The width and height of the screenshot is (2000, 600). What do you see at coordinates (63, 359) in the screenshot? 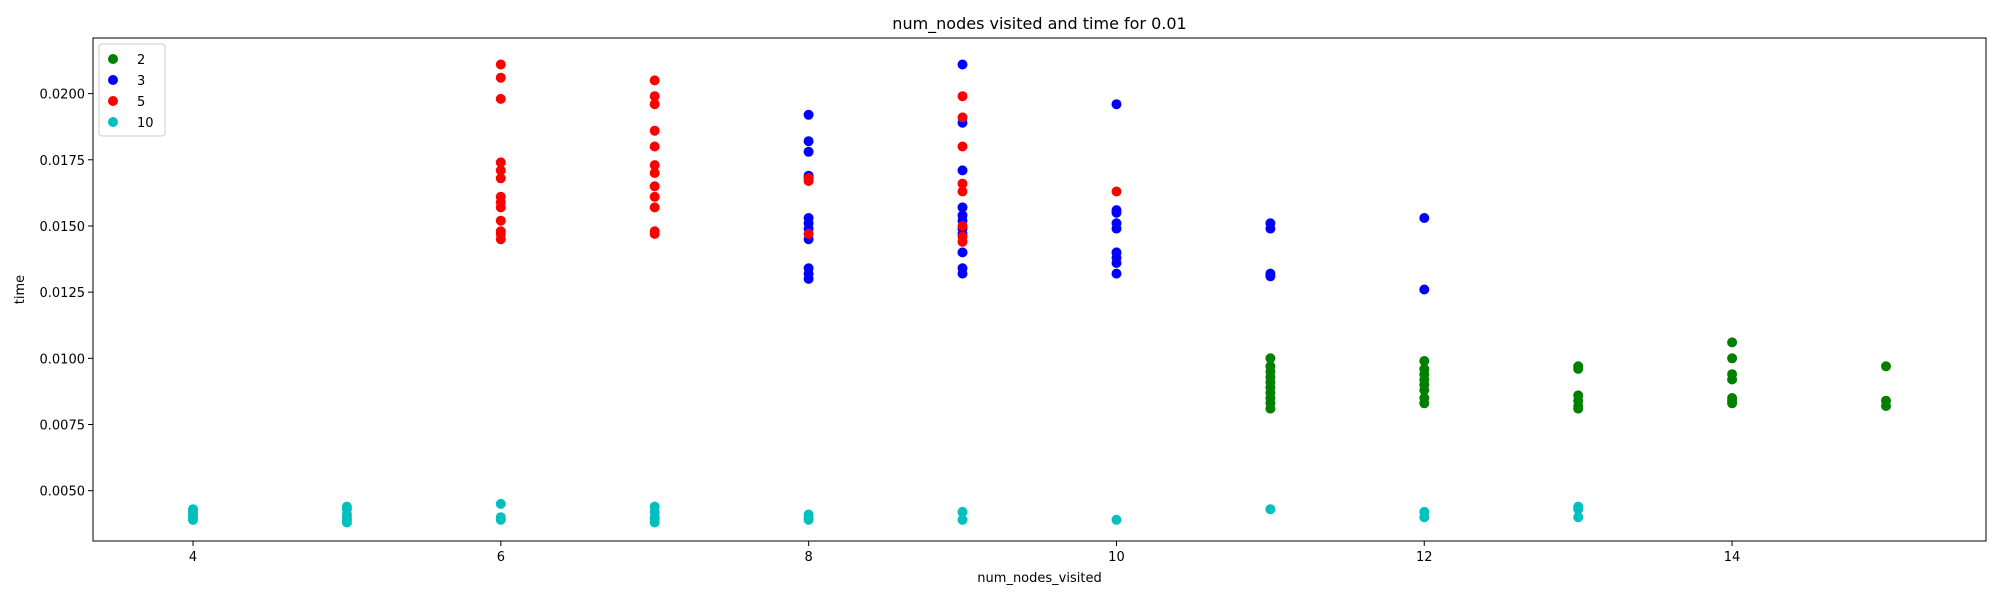
I see `y-tick-label: 0.0100` at bounding box center [63, 359].